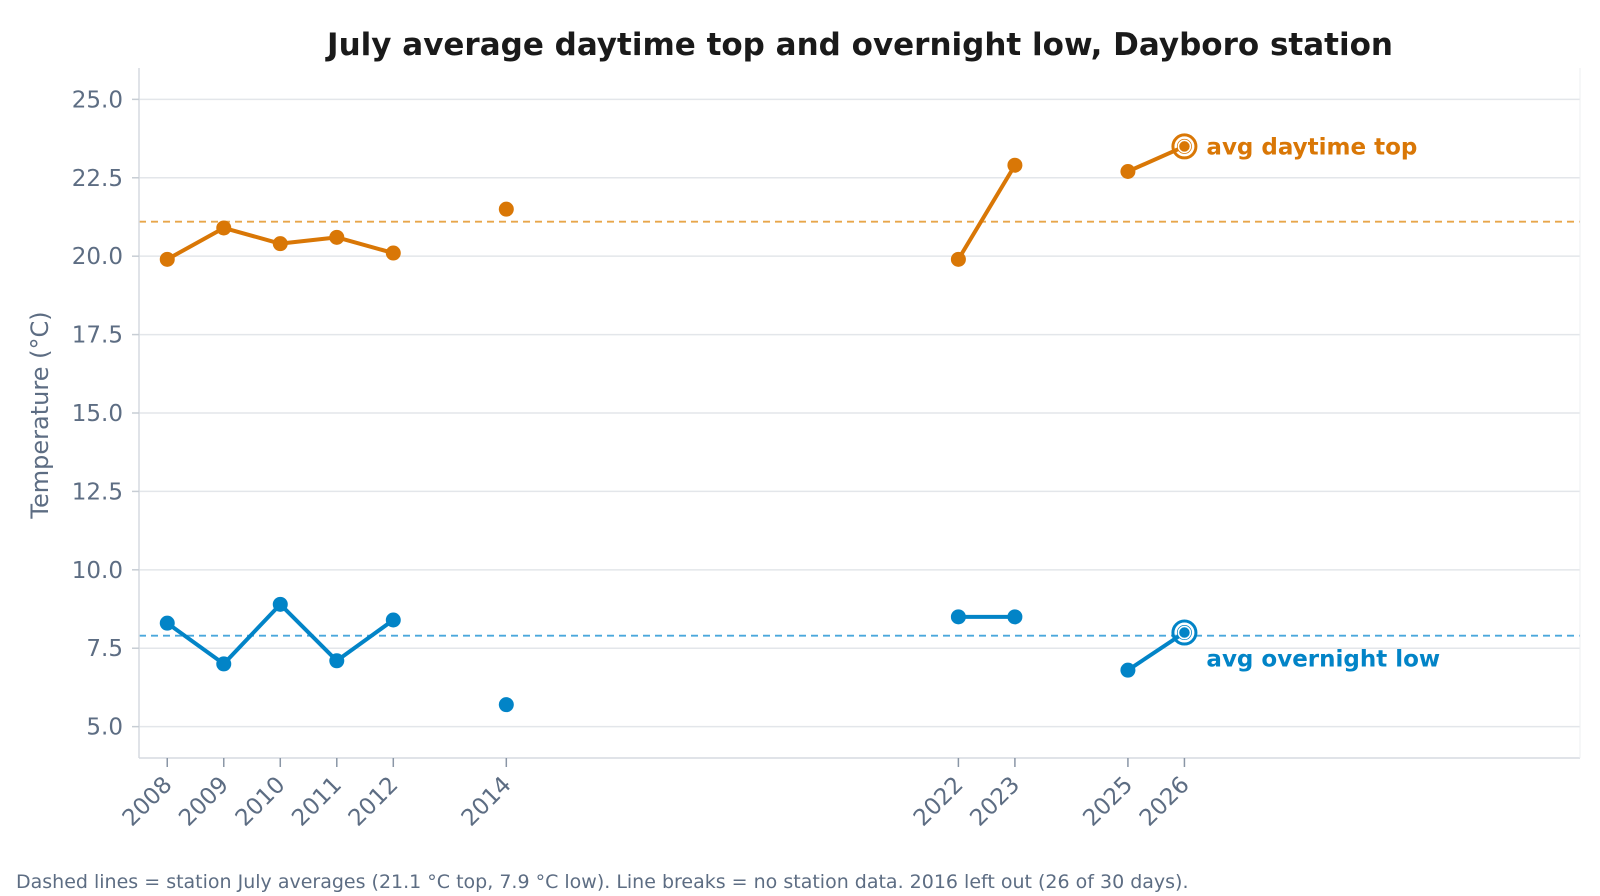 The width and height of the screenshot is (1600, 896). I want to click on highlight-center-overnight-low, so click(1184, 632).